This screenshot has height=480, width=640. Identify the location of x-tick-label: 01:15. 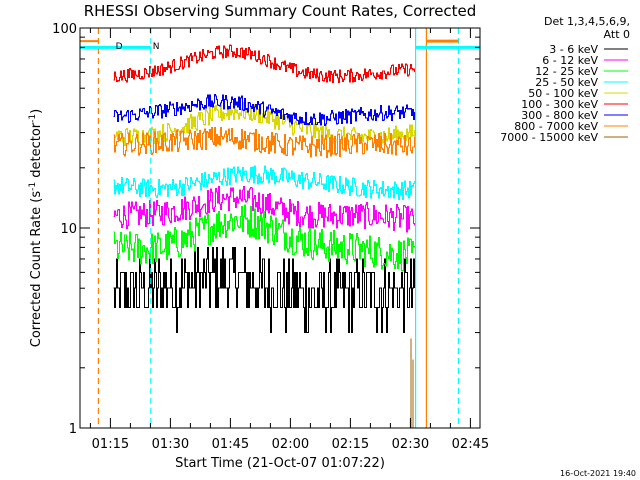
(110, 444).